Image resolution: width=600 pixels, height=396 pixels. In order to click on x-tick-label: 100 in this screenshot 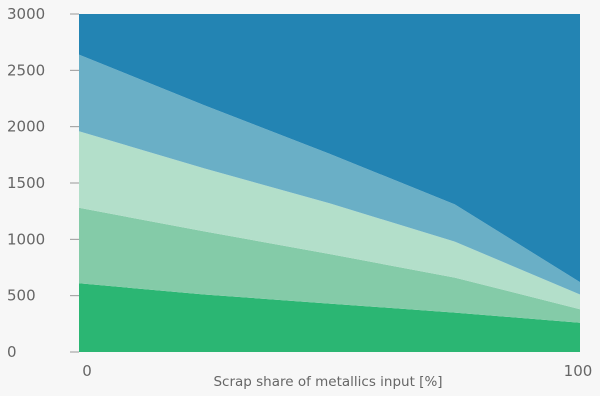, I will do `click(578, 371)`.